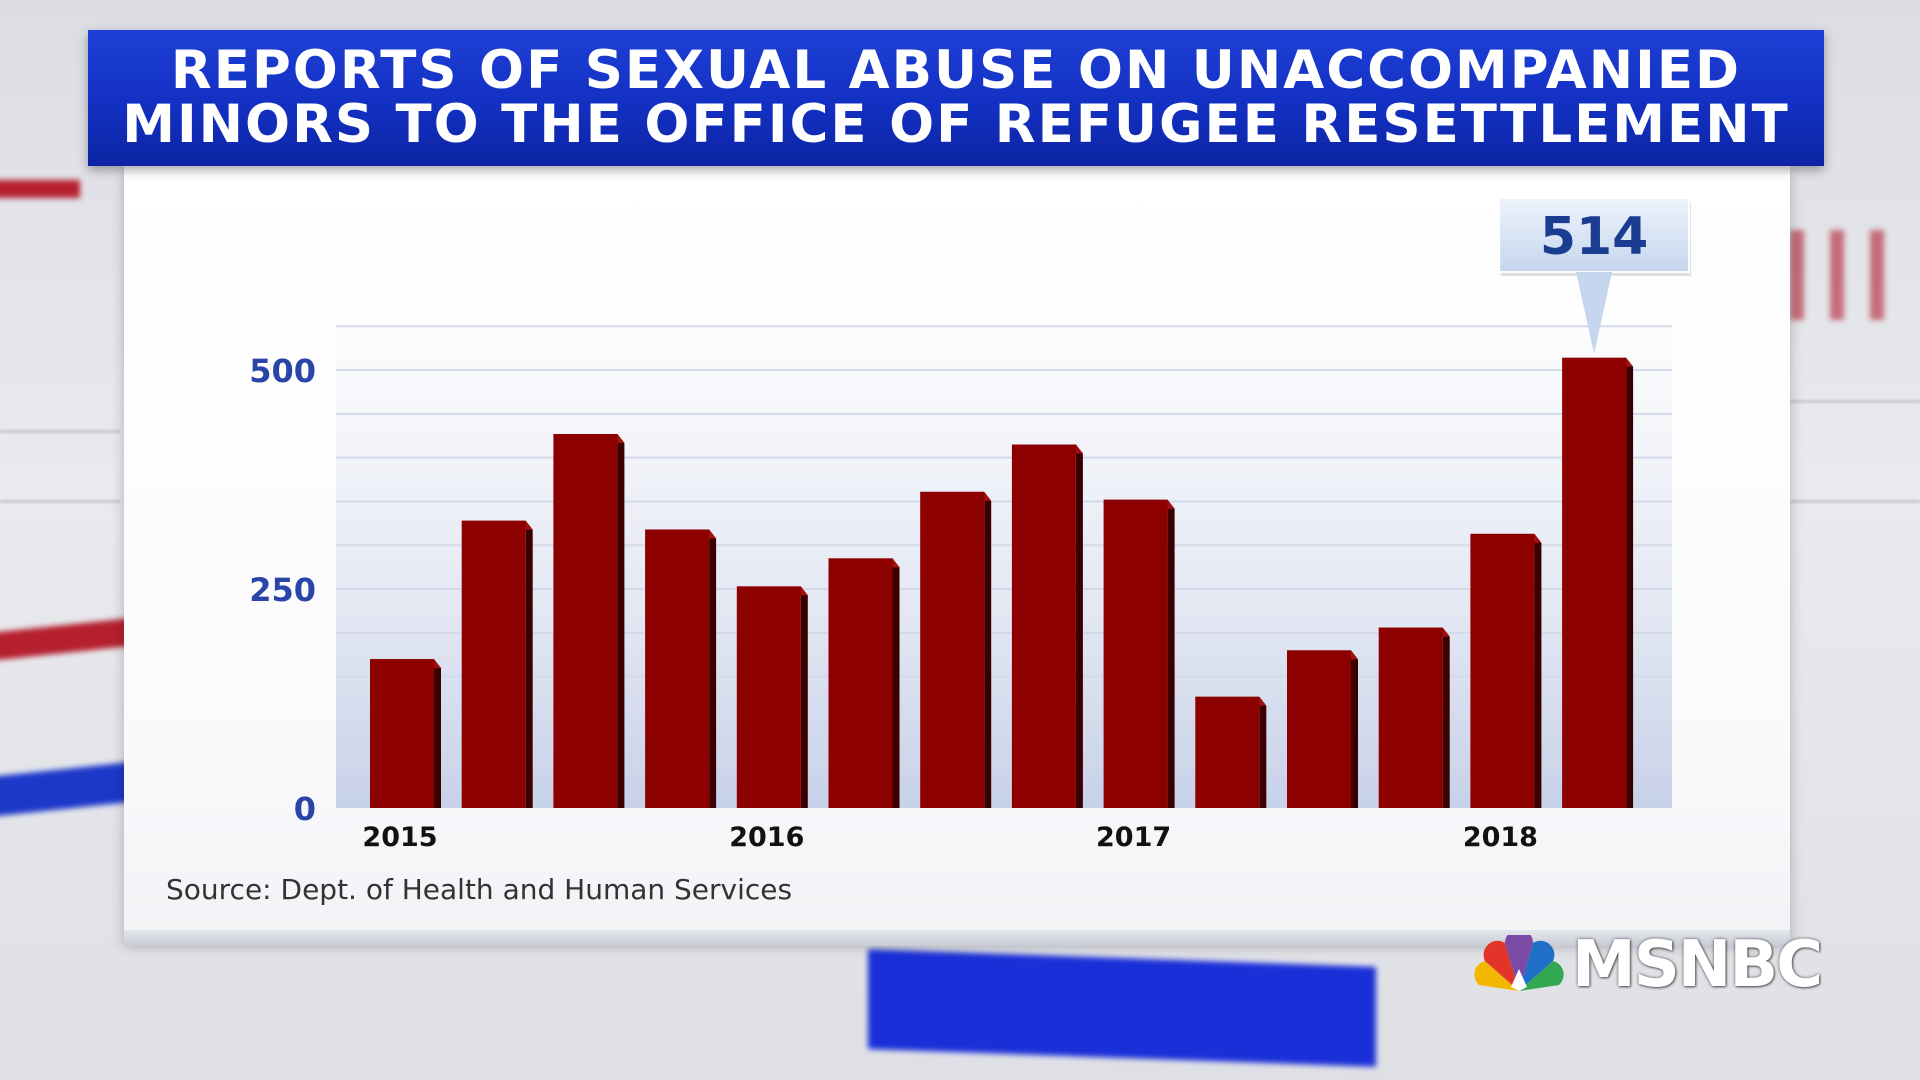 The image size is (1920, 1080). What do you see at coordinates (1697, 965) in the screenshot?
I see `logo-wordmark: MSNBC` at bounding box center [1697, 965].